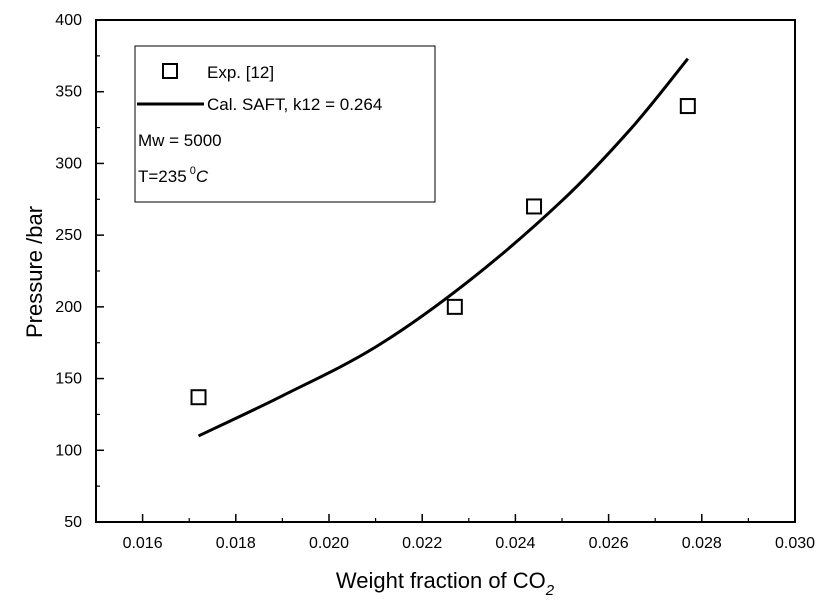  What do you see at coordinates (702, 543) in the screenshot?
I see `x-tick-label-6: 0.028` at bounding box center [702, 543].